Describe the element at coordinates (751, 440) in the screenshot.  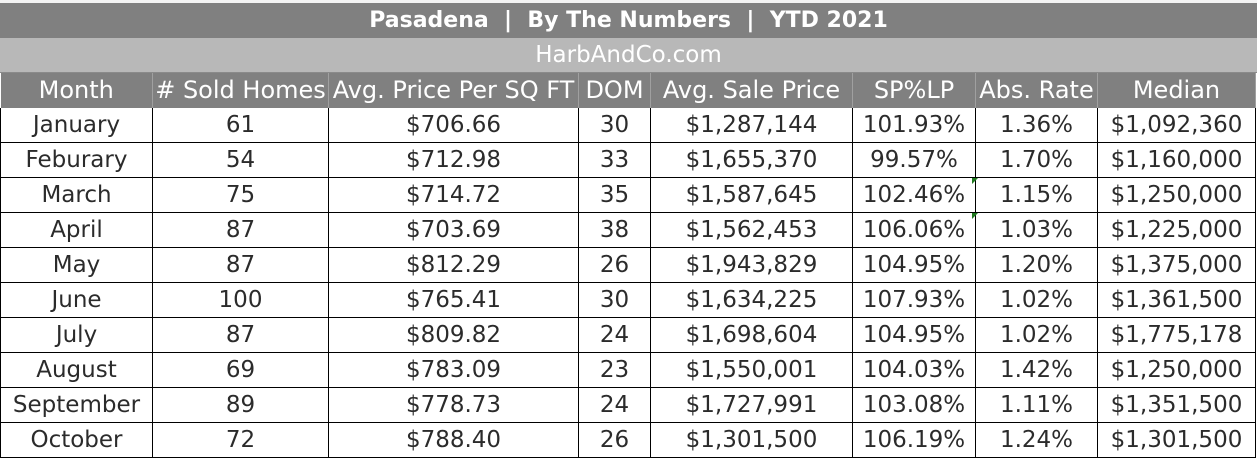
I see `cell-avg-sale-price: $1,301,500` at that location.